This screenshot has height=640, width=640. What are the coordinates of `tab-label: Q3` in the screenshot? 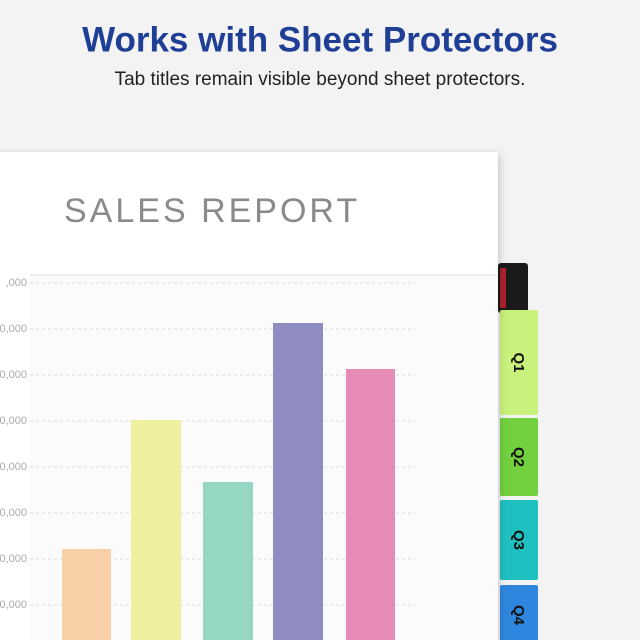 It's located at (518, 540).